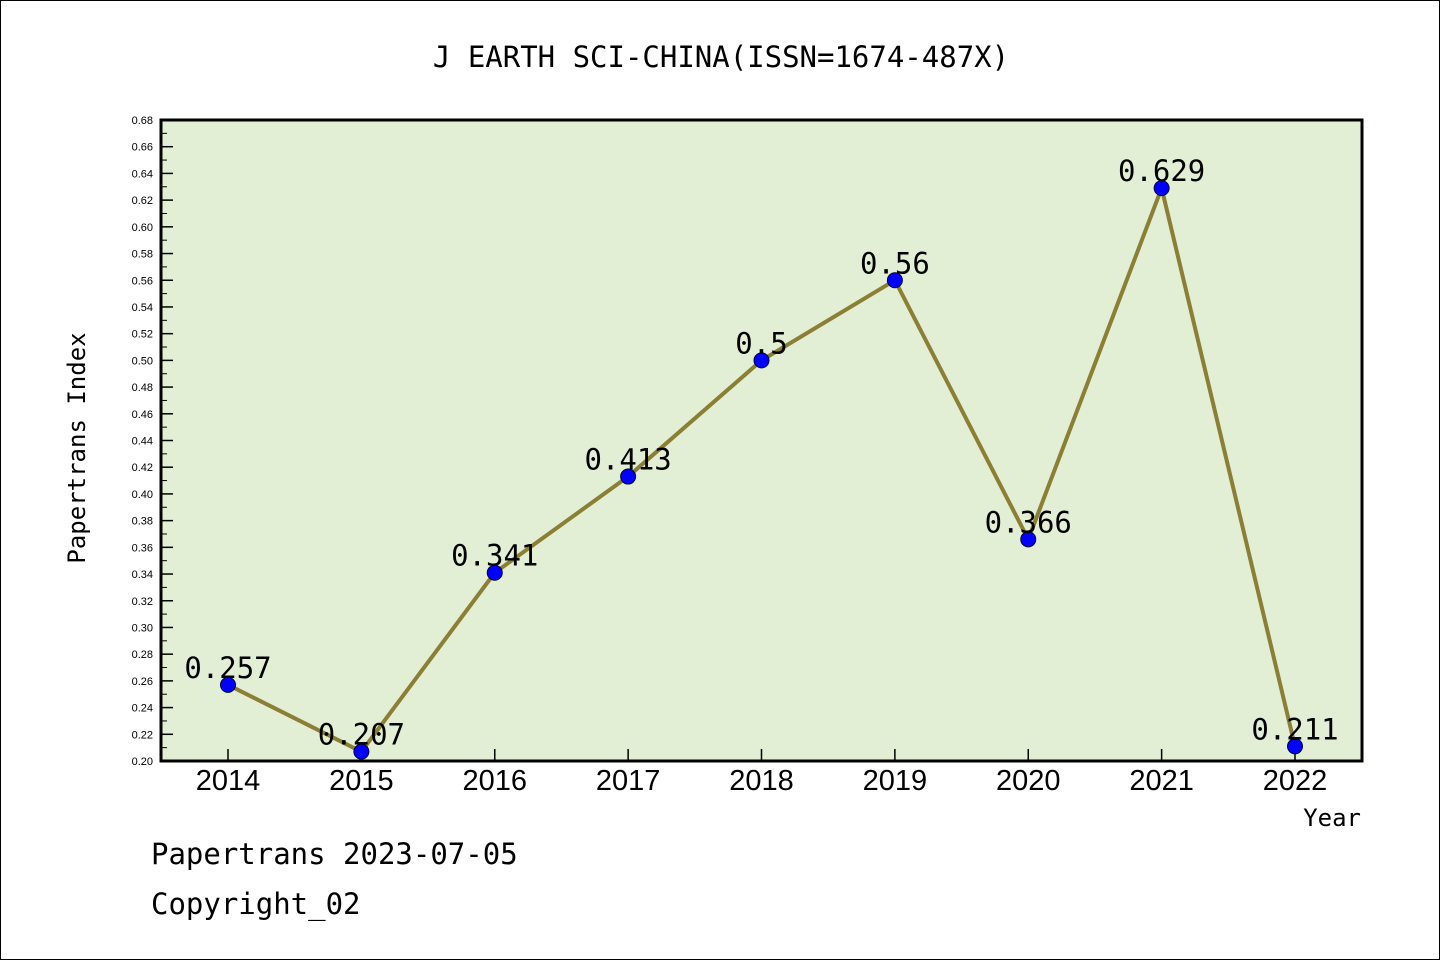 Image resolution: width=1440 pixels, height=960 pixels. I want to click on x-tick-label: 2015, so click(361, 781).